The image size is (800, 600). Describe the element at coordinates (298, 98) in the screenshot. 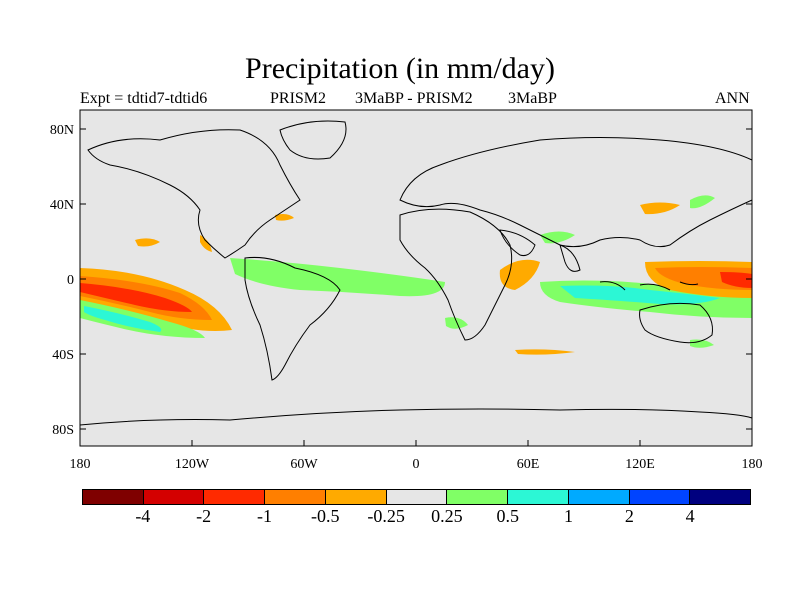

I see `model-label: PRISM2` at that location.